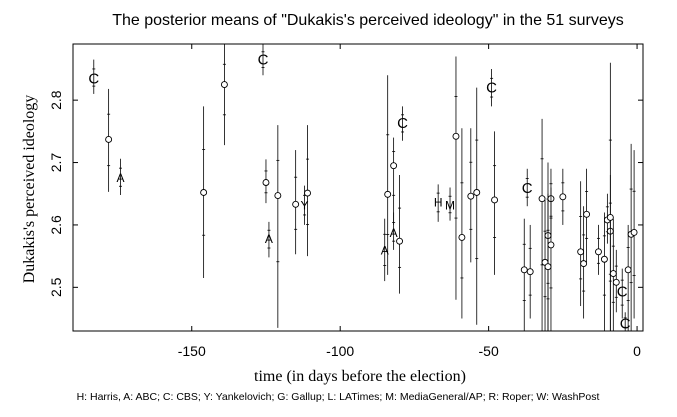  Describe the element at coordinates (489, 351) in the screenshot. I see `x-tick-label: -50` at that location.